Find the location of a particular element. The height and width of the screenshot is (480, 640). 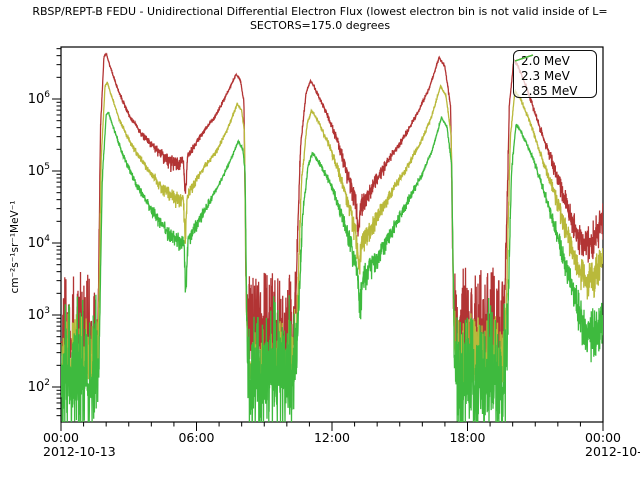

y-axis-tick-label: 105 is located at coordinates (39, 170).